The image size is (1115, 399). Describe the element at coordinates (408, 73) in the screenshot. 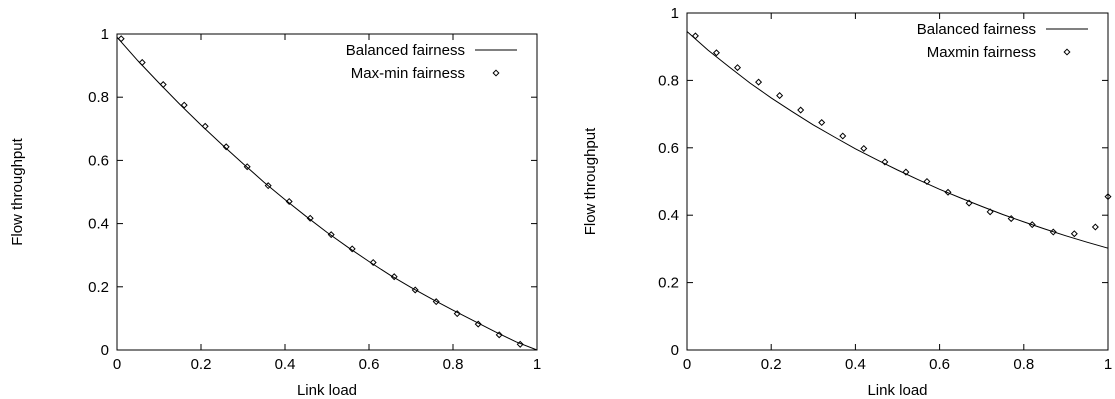

I see `legend-label: Max-min fairness` at that location.